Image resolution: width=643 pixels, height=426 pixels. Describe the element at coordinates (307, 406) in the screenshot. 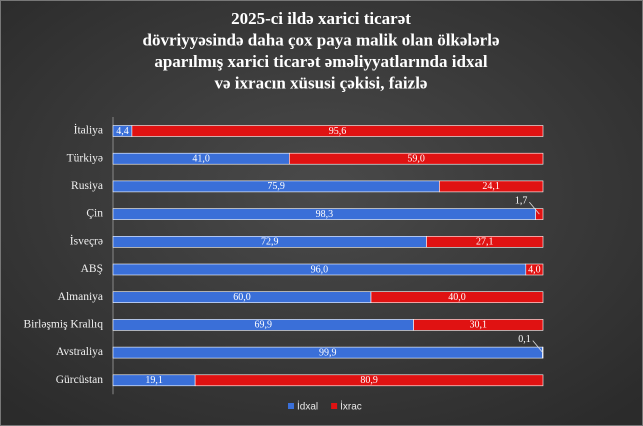

I see `legend-label: İdxal` at that location.